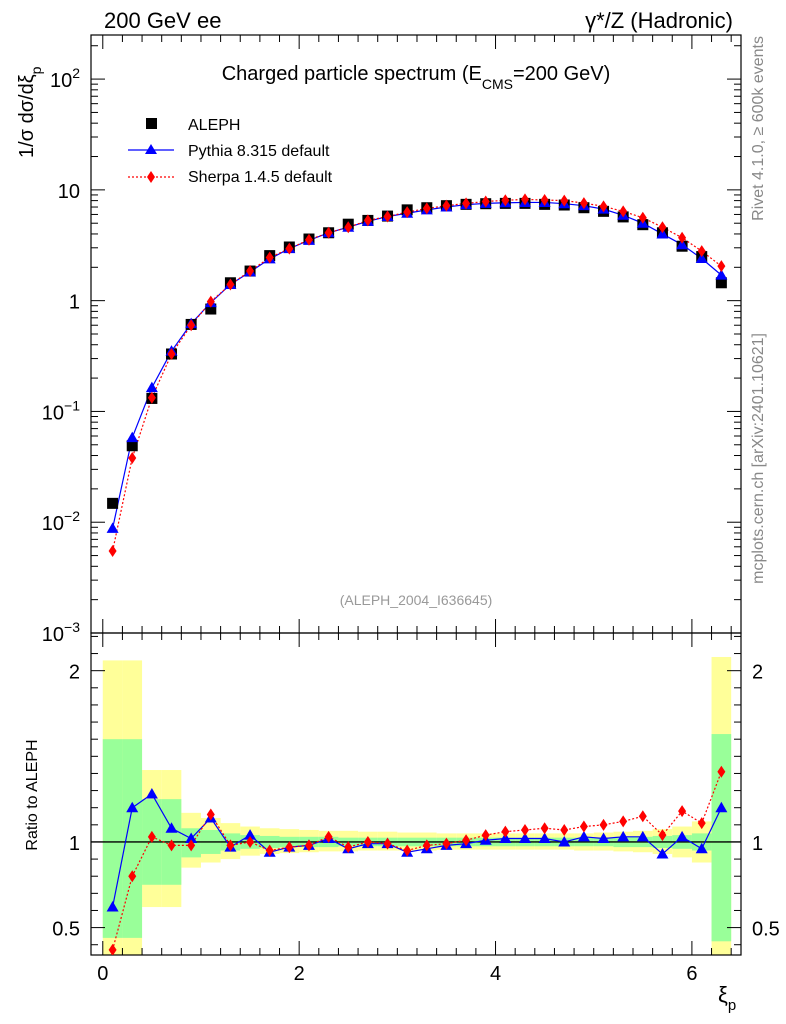 This screenshot has height=1024, width=786. I want to click on side-label-rivet: Rivet 4.1.0, ≥ 600k events, so click(758, 128).